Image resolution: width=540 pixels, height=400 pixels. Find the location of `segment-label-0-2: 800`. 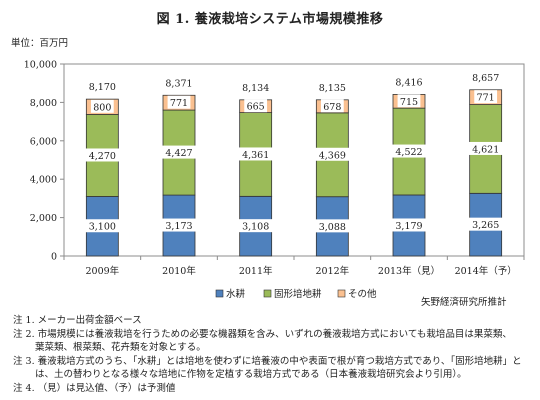

segment-label-0-2: 800 is located at coordinates (102, 107).